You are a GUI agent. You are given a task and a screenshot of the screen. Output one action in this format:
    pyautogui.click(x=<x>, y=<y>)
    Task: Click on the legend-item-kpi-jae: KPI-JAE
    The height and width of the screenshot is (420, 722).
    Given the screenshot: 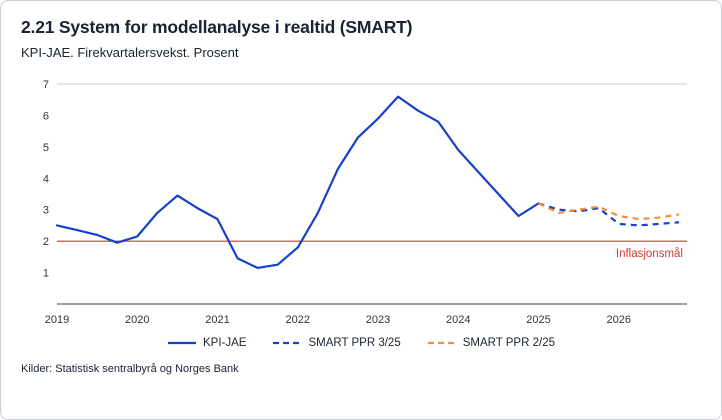 What is the action you would take?
    pyautogui.click(x=206, y=343)
    